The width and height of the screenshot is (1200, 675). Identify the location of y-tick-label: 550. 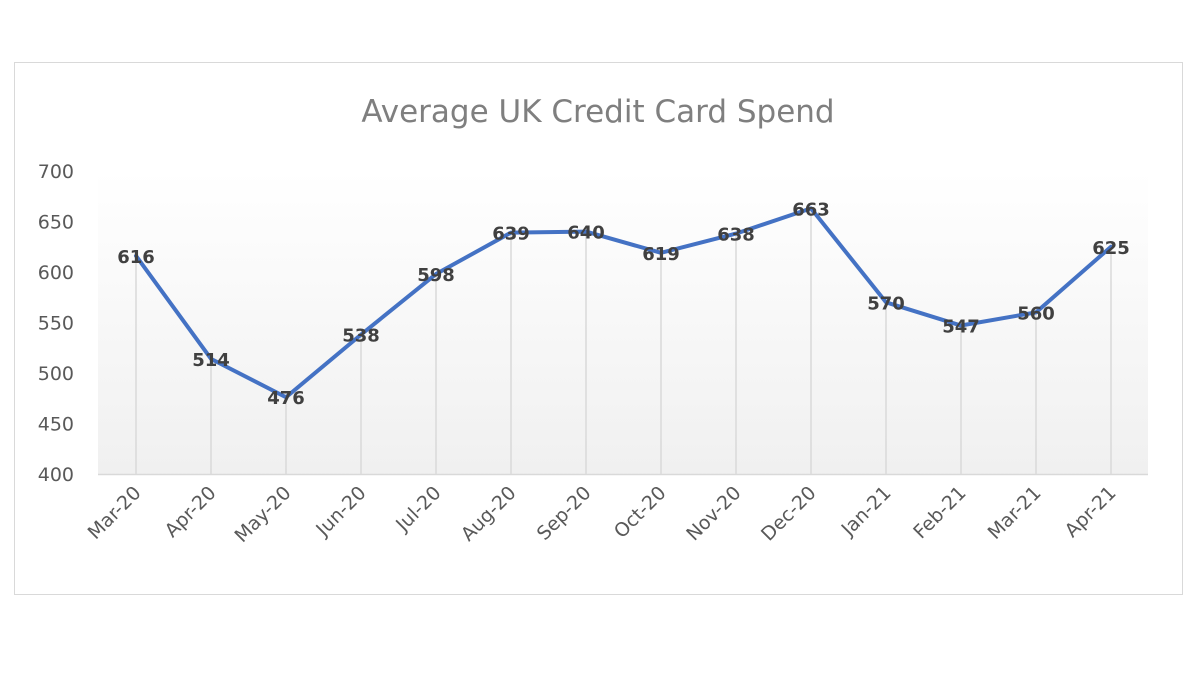
(56, 324).